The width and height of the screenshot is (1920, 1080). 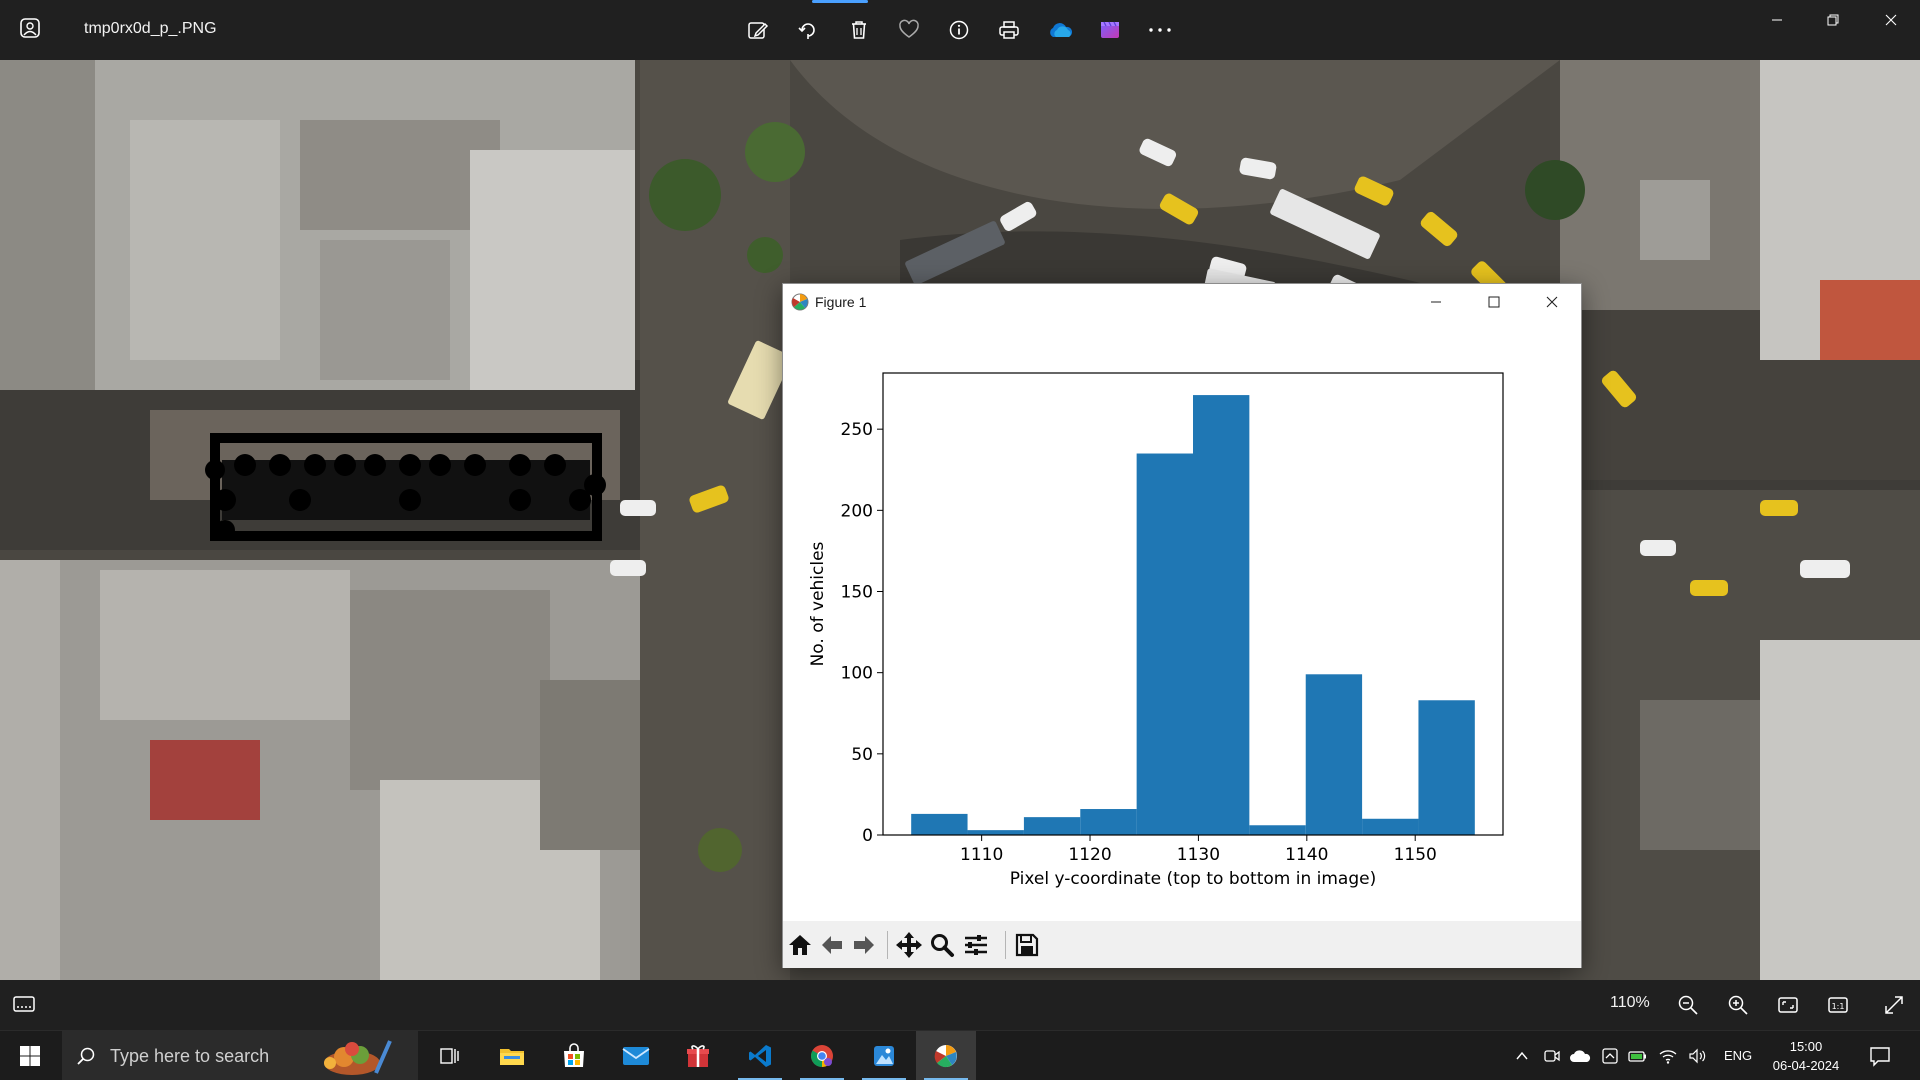 I want to click on zoom-out-icon, so click(x=1688, y=1005).